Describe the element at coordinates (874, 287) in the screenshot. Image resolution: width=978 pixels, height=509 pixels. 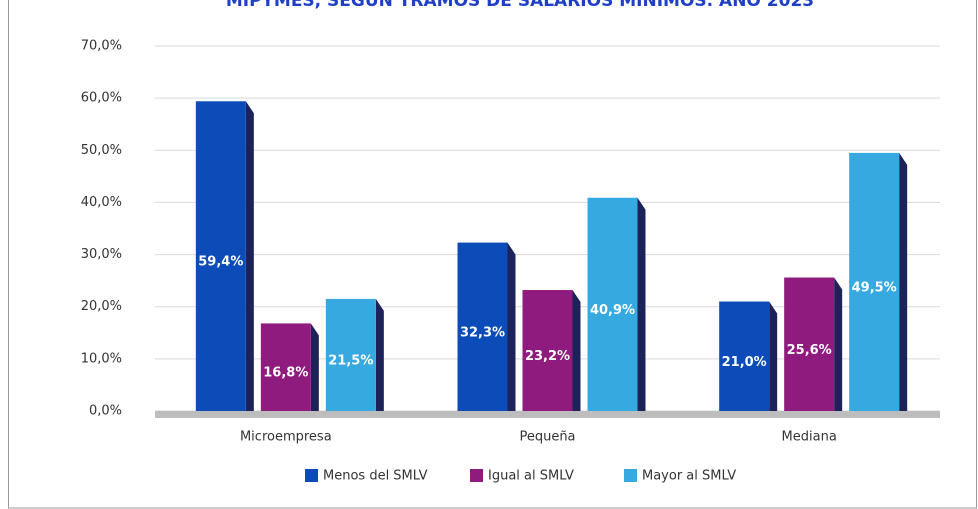
I see `data-label: 49,5%` at that location.